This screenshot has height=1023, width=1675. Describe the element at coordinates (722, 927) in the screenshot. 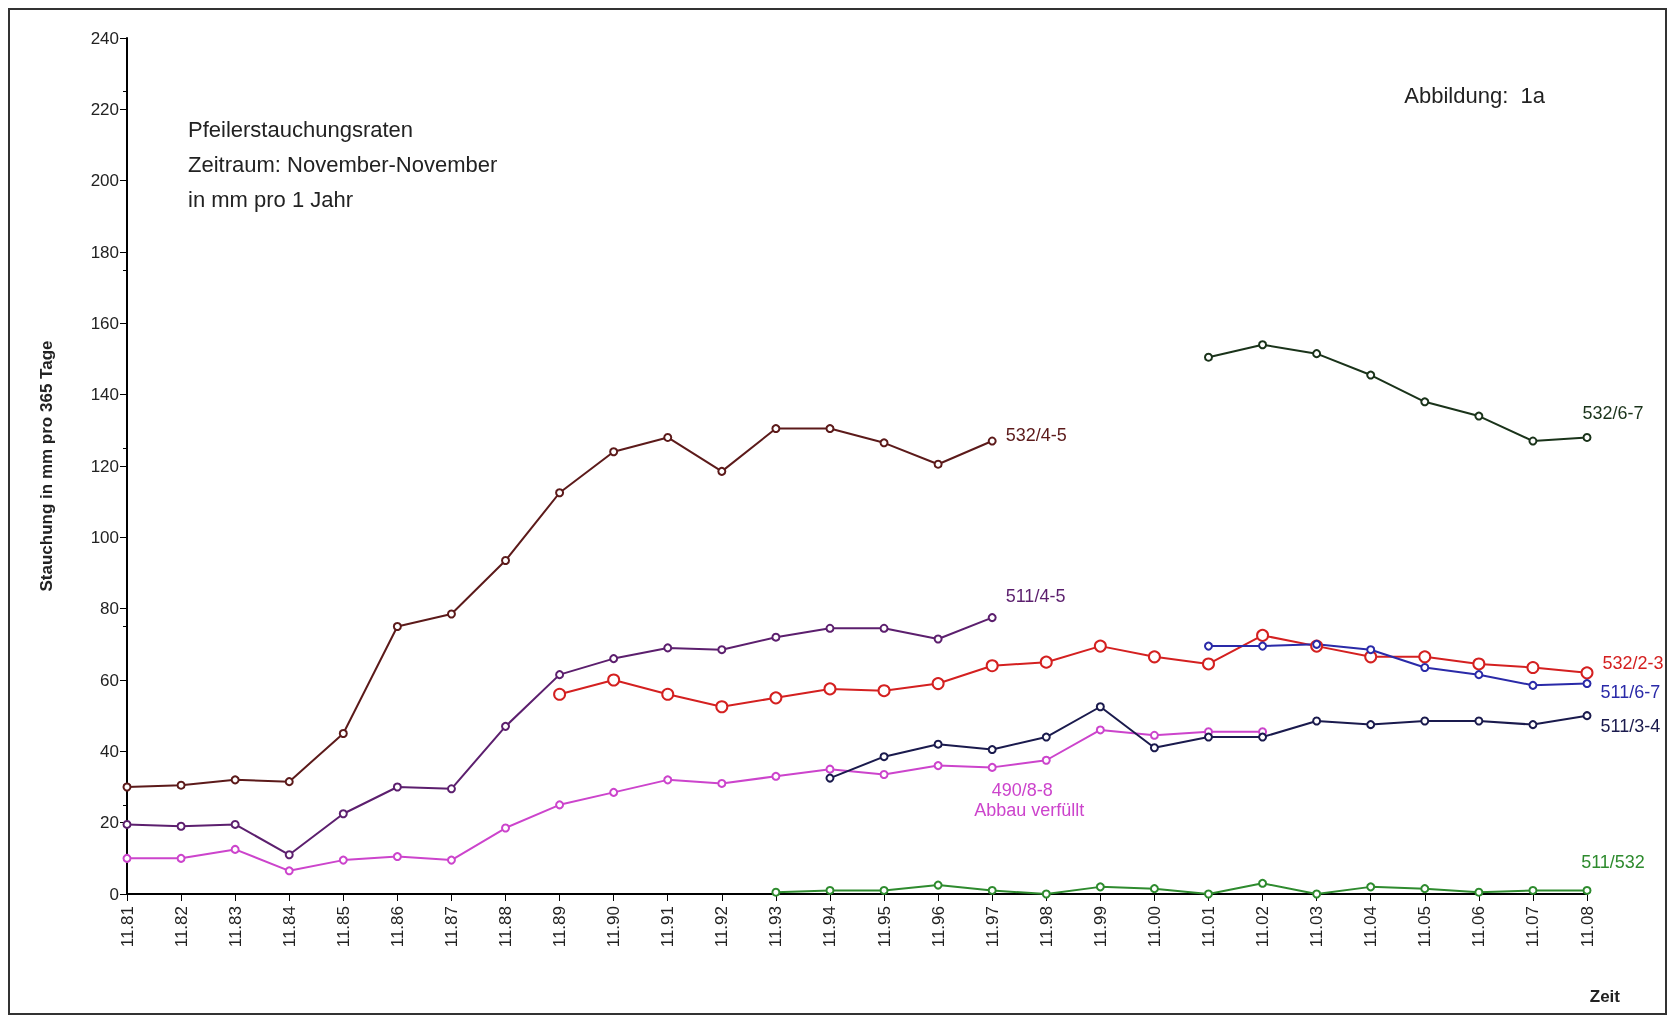

I see `x-tick-label: 11.92` at that location.